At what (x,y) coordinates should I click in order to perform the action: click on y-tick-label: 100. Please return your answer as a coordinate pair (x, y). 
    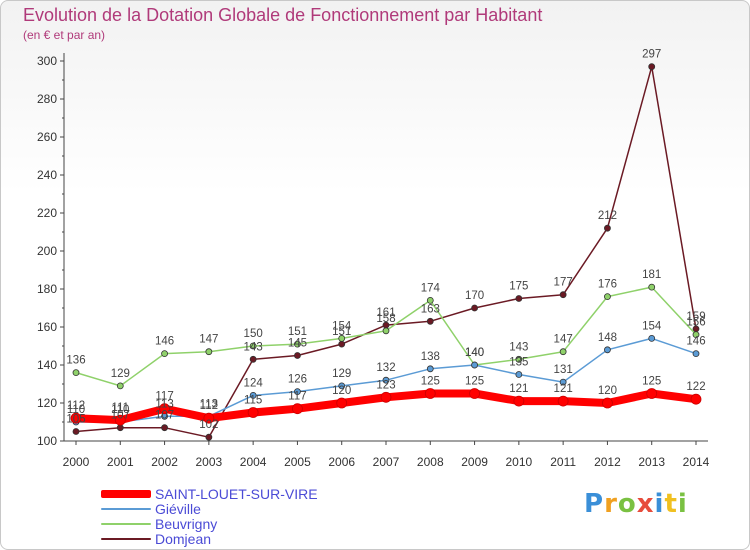
    Looking at the image, I should click on (47, 441).